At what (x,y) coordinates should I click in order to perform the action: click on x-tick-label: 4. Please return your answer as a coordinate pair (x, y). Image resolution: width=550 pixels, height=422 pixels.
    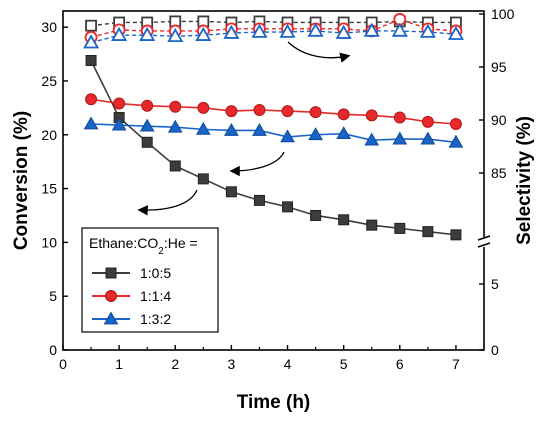
    Looking at the image, I should click on (288, 364).